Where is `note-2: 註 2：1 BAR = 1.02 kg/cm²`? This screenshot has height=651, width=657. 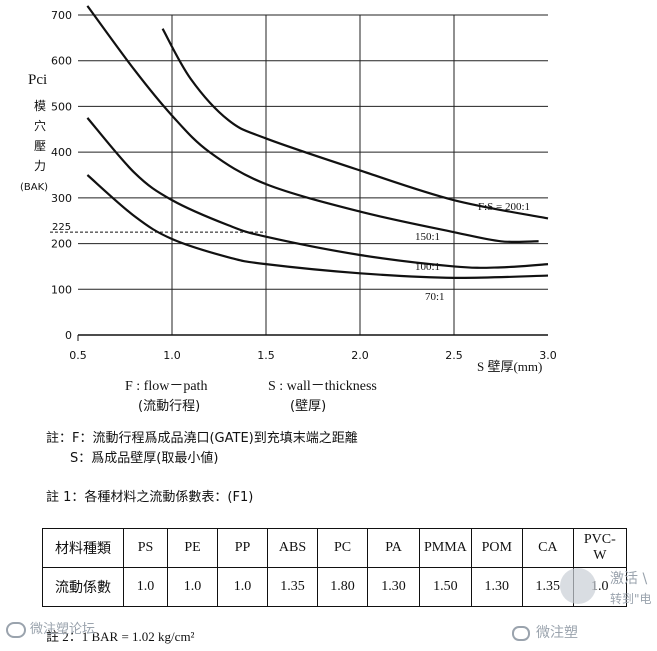 note-2: 註 2：1 BAR = 1.02 kg/cm² is located at coordinates (120, 636).